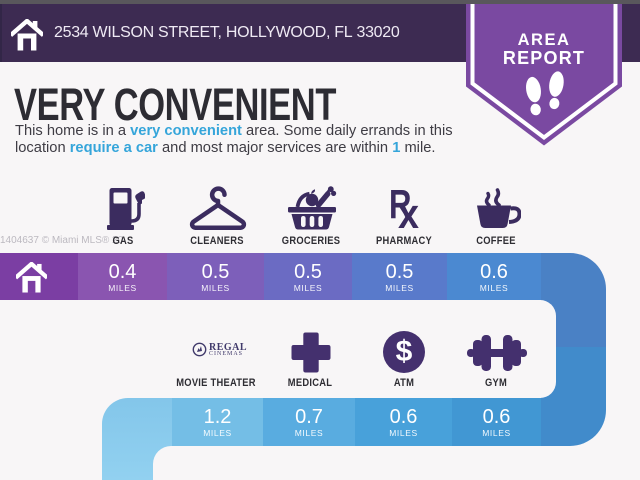  What do you see at coordinates (409, 210) in the screenshot?
I see `svg-text: x` at bounding box center [409, 210].